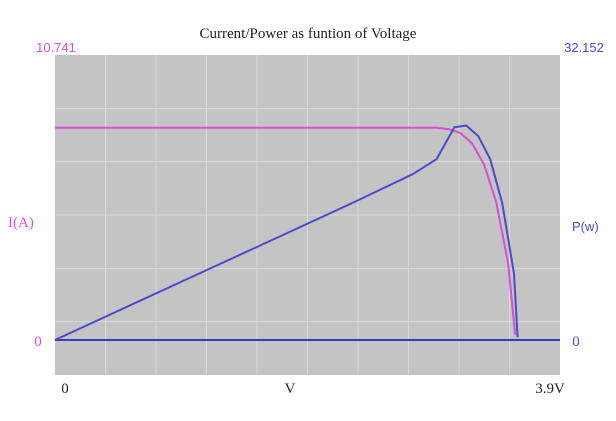 This screenshot has height=421, width=616. Describe the element at coordinates (56, 47) in the screenshot. I see `y-left-max-tick-label: 10.741` at that location.